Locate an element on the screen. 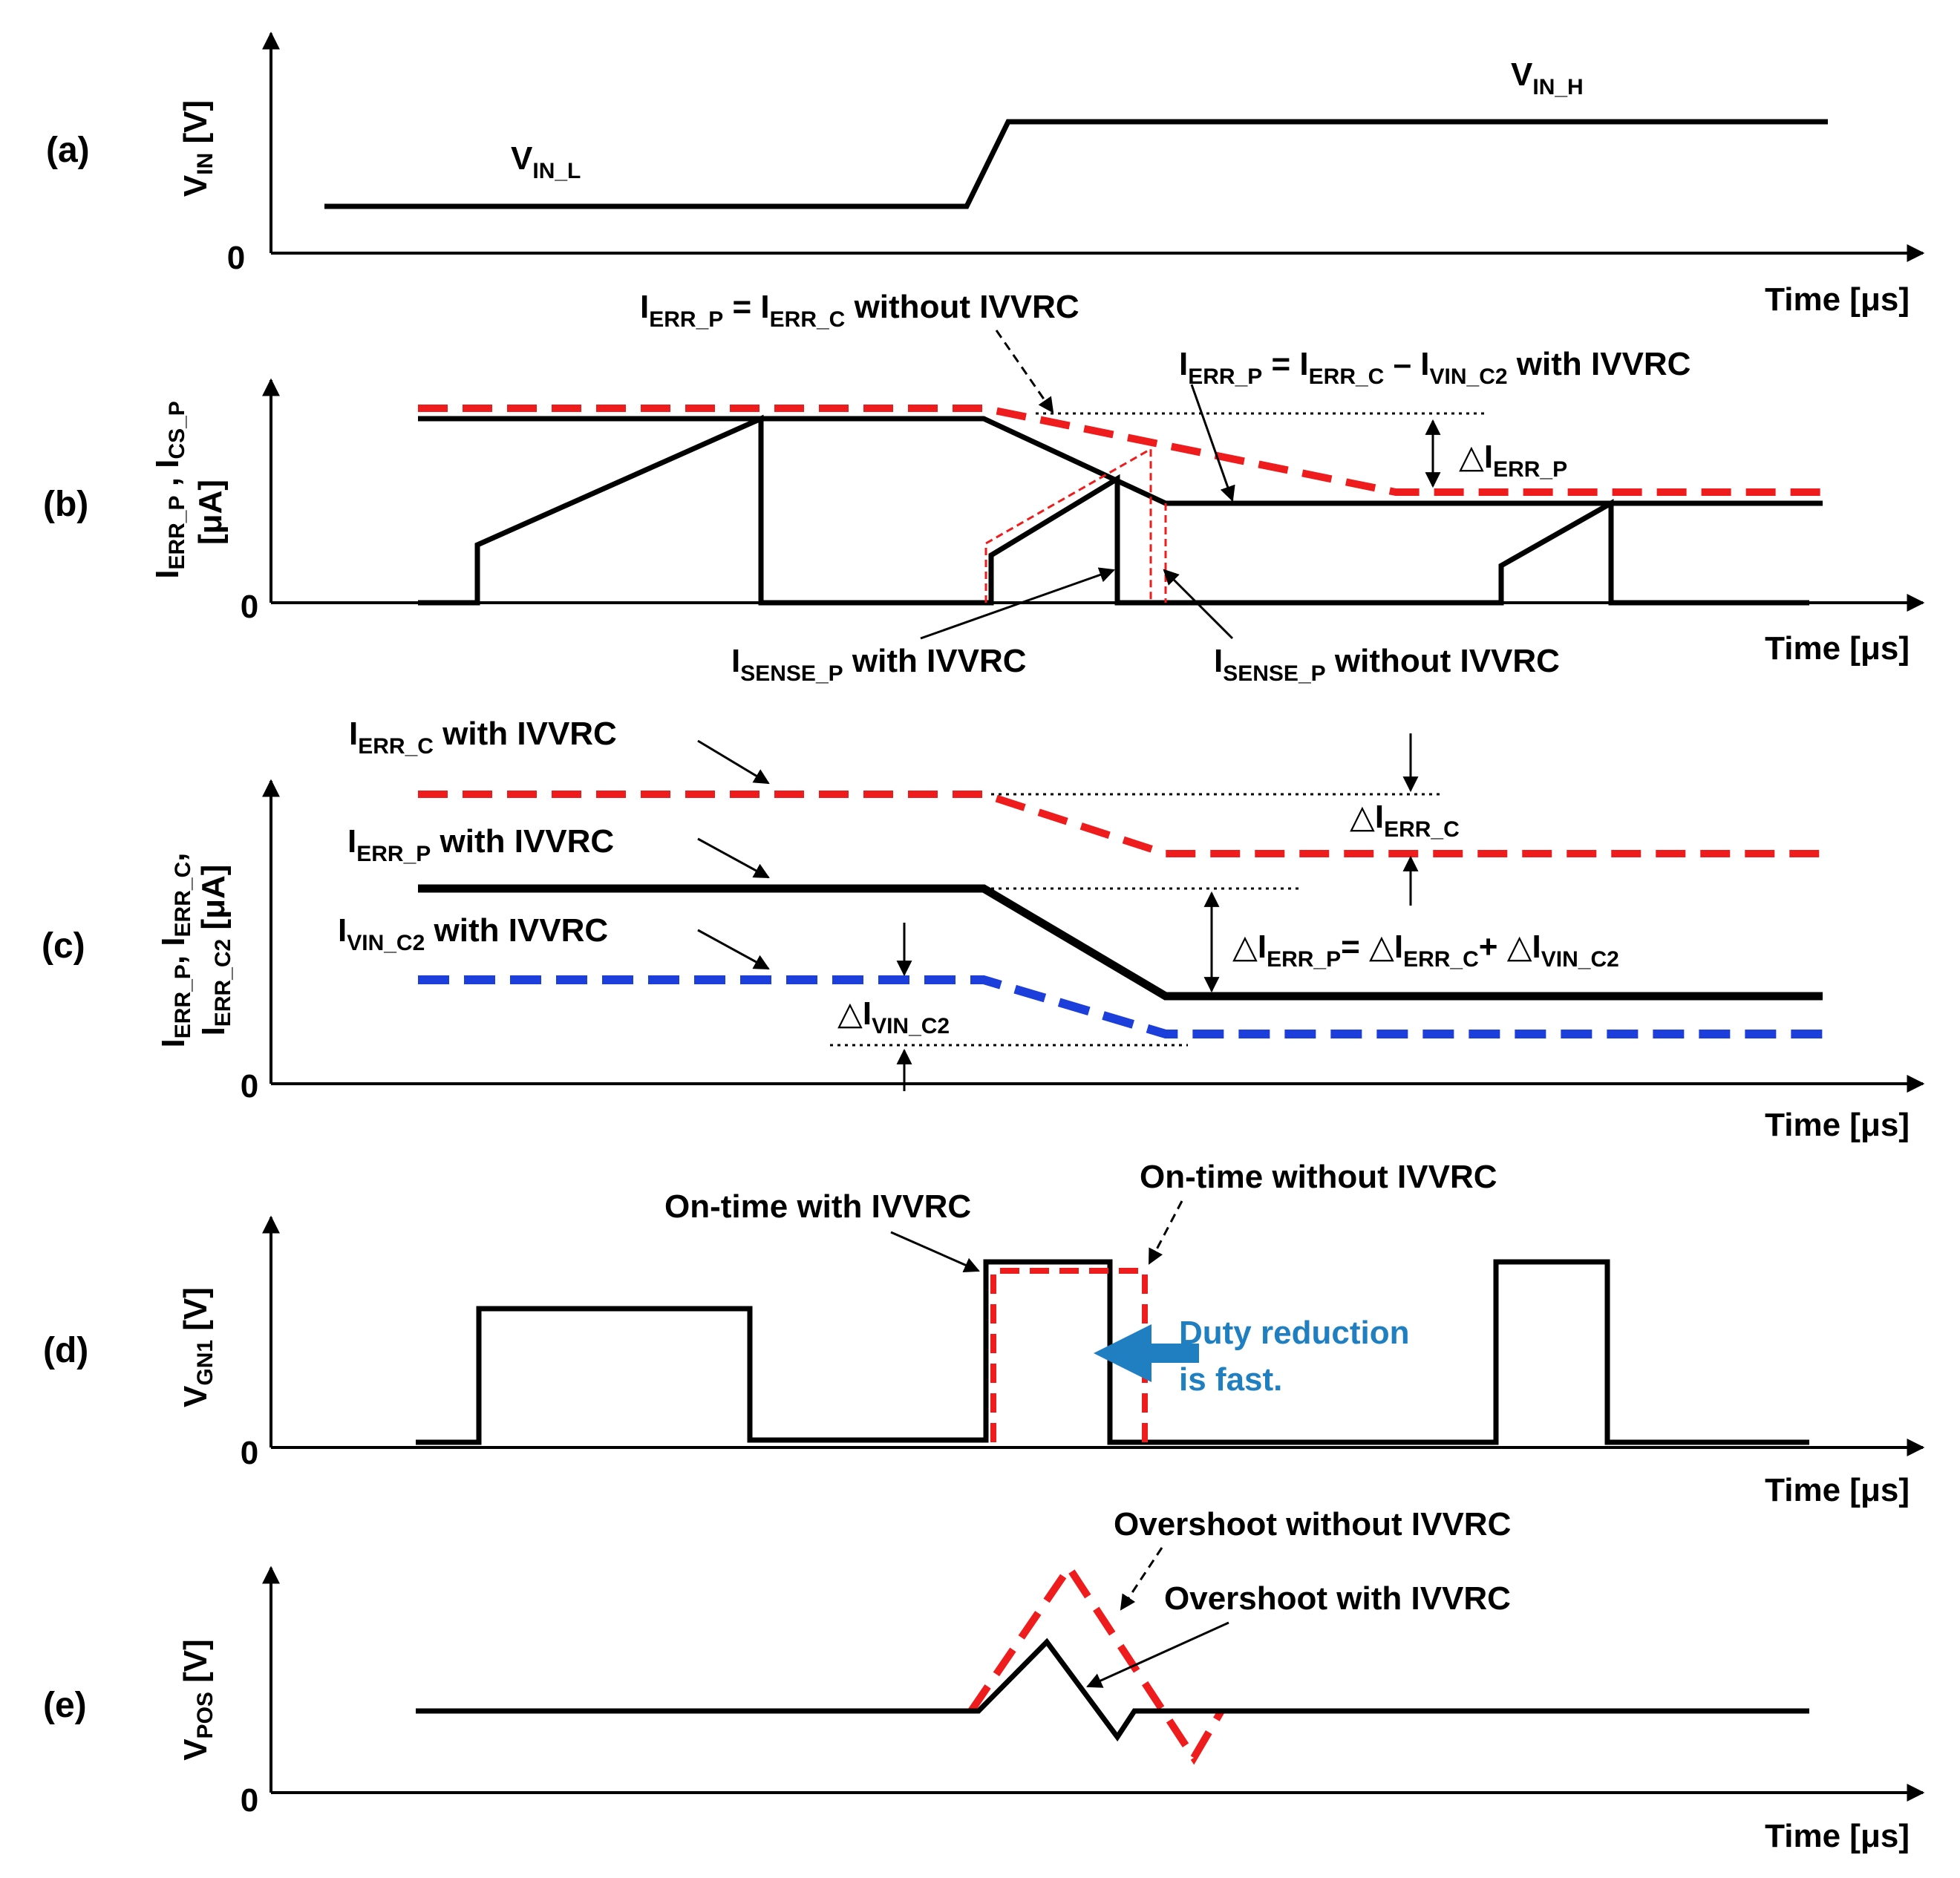  on-with-arrow is located at coordinates (935, 1251).